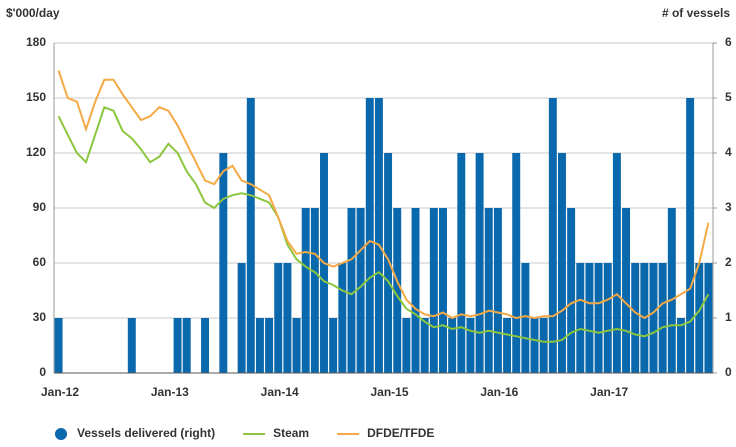  What do you see at coordinates (609, 392) in the screenshot?
I see `x-tick-label: Jan-17` at bounding box center [609, 392].